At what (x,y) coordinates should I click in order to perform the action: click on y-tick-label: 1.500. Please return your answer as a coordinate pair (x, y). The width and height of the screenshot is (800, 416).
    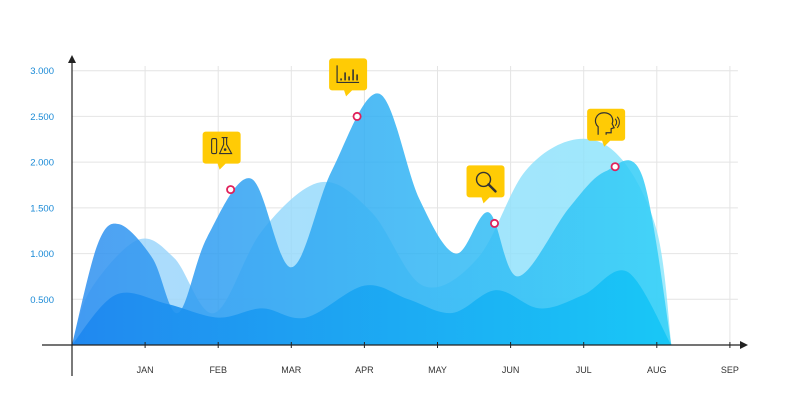
    Looking at the image, I should click on (42, 208).